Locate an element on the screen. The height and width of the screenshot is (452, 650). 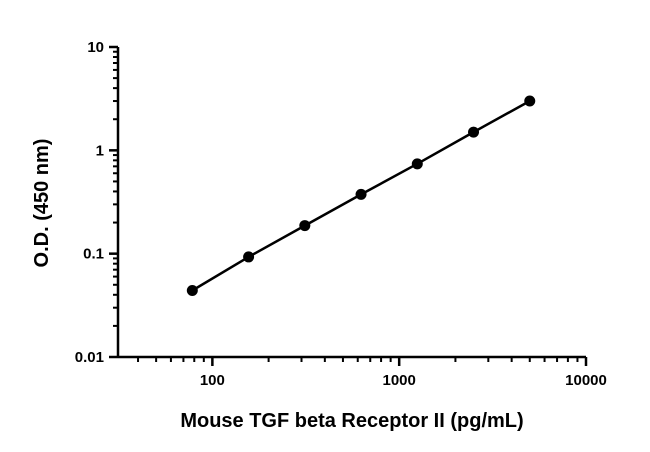
x-tick-label: 10000 is located at coordinates (586, 380).